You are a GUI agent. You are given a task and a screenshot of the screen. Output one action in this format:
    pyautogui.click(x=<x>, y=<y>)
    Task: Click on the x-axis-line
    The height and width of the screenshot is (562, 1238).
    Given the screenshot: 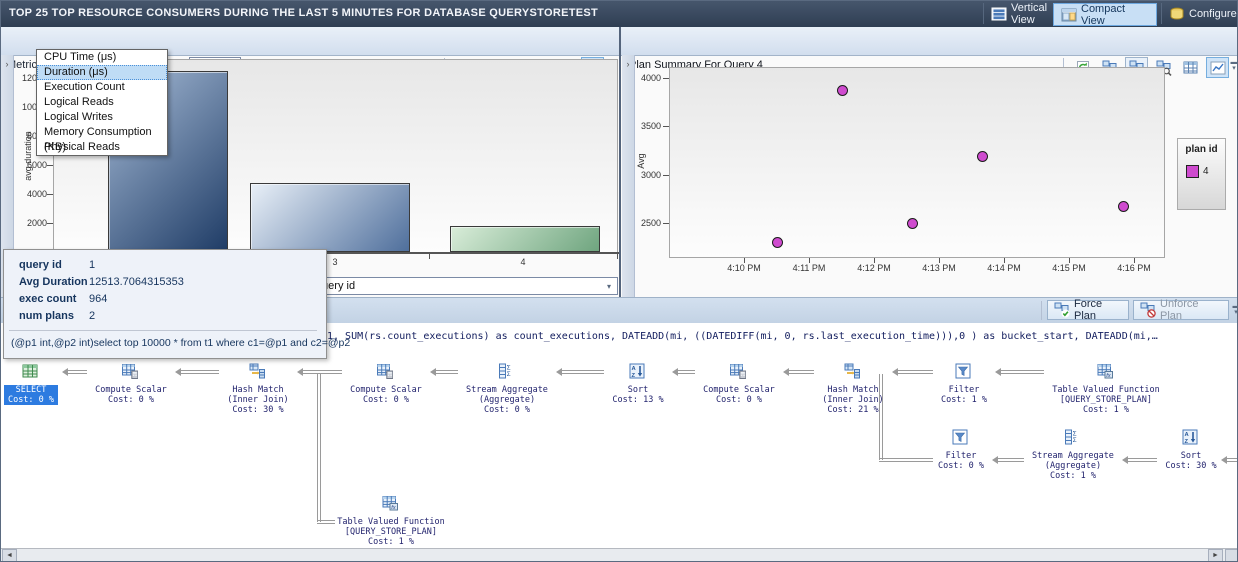 What is the action you would take?
    pyautogui.click(x=336, y=253)
    